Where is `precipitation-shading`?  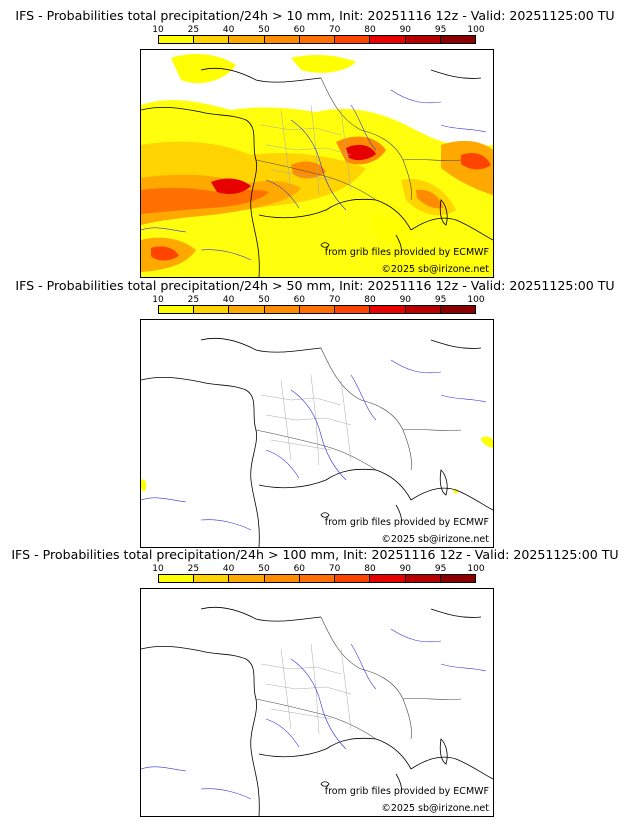 precipitation-shading is located at coordinates (317, 465).